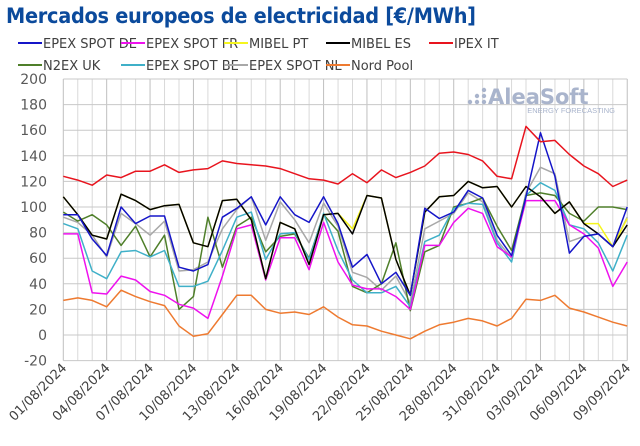  What do you see at coordinates (38, 259) in the screenshot?
I see `y-tick-label: 60` at bounding box center [38, 259].